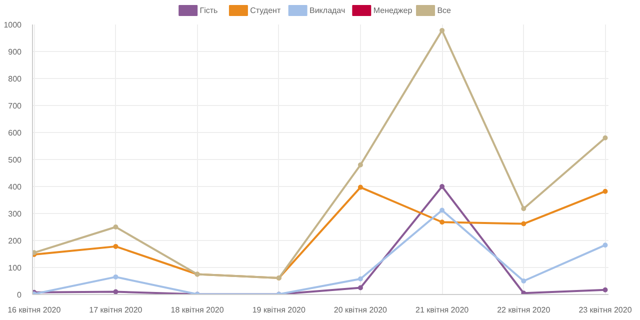 The width and height of the screenshot is (640, 320). Describe the element at coordinates (605, 310) in the screenshot. I see `x-tick-label: 23 квітня 2020` at that location.